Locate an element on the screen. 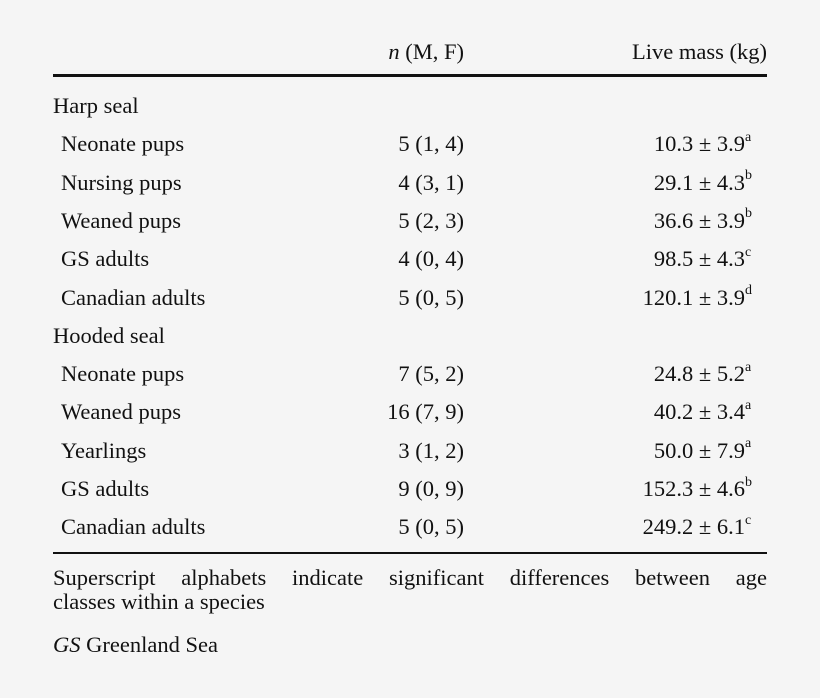 This screenshot has width=820, height=698. bottom-rule is located at coordinates (410, 553).